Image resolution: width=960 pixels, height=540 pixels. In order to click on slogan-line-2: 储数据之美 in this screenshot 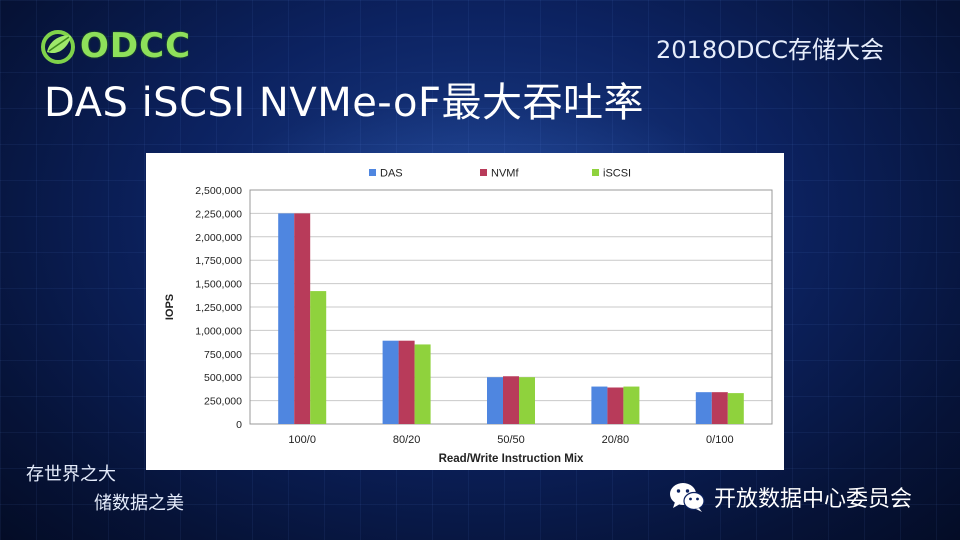, I will do `click(139, 503)`.